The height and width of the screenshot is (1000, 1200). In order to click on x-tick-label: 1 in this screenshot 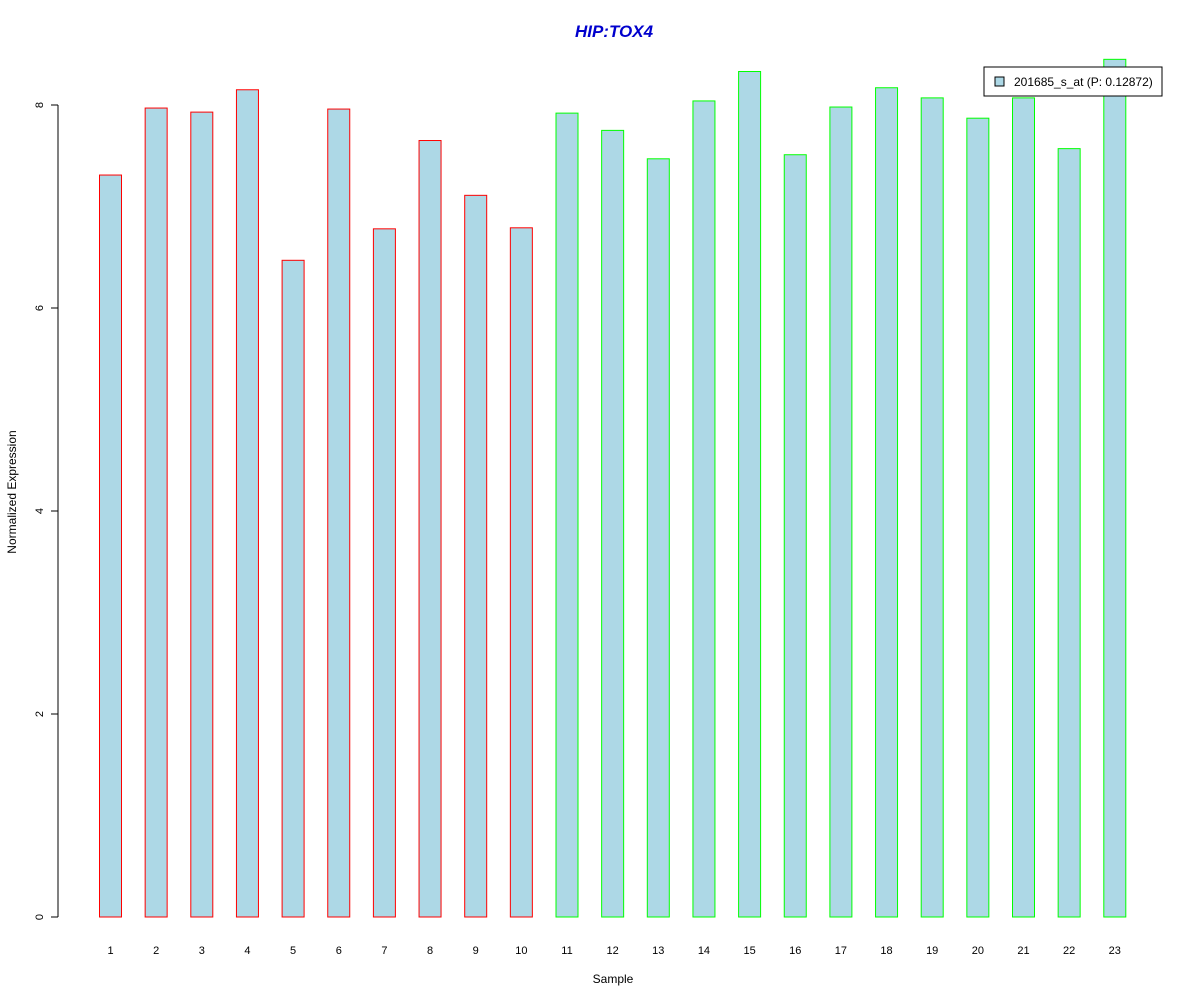, I will do `click(110, 951)`.